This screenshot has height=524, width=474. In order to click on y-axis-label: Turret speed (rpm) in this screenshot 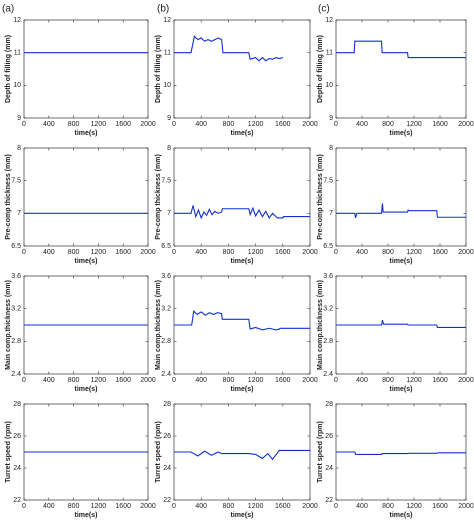, I will do `click(320, 452)`.